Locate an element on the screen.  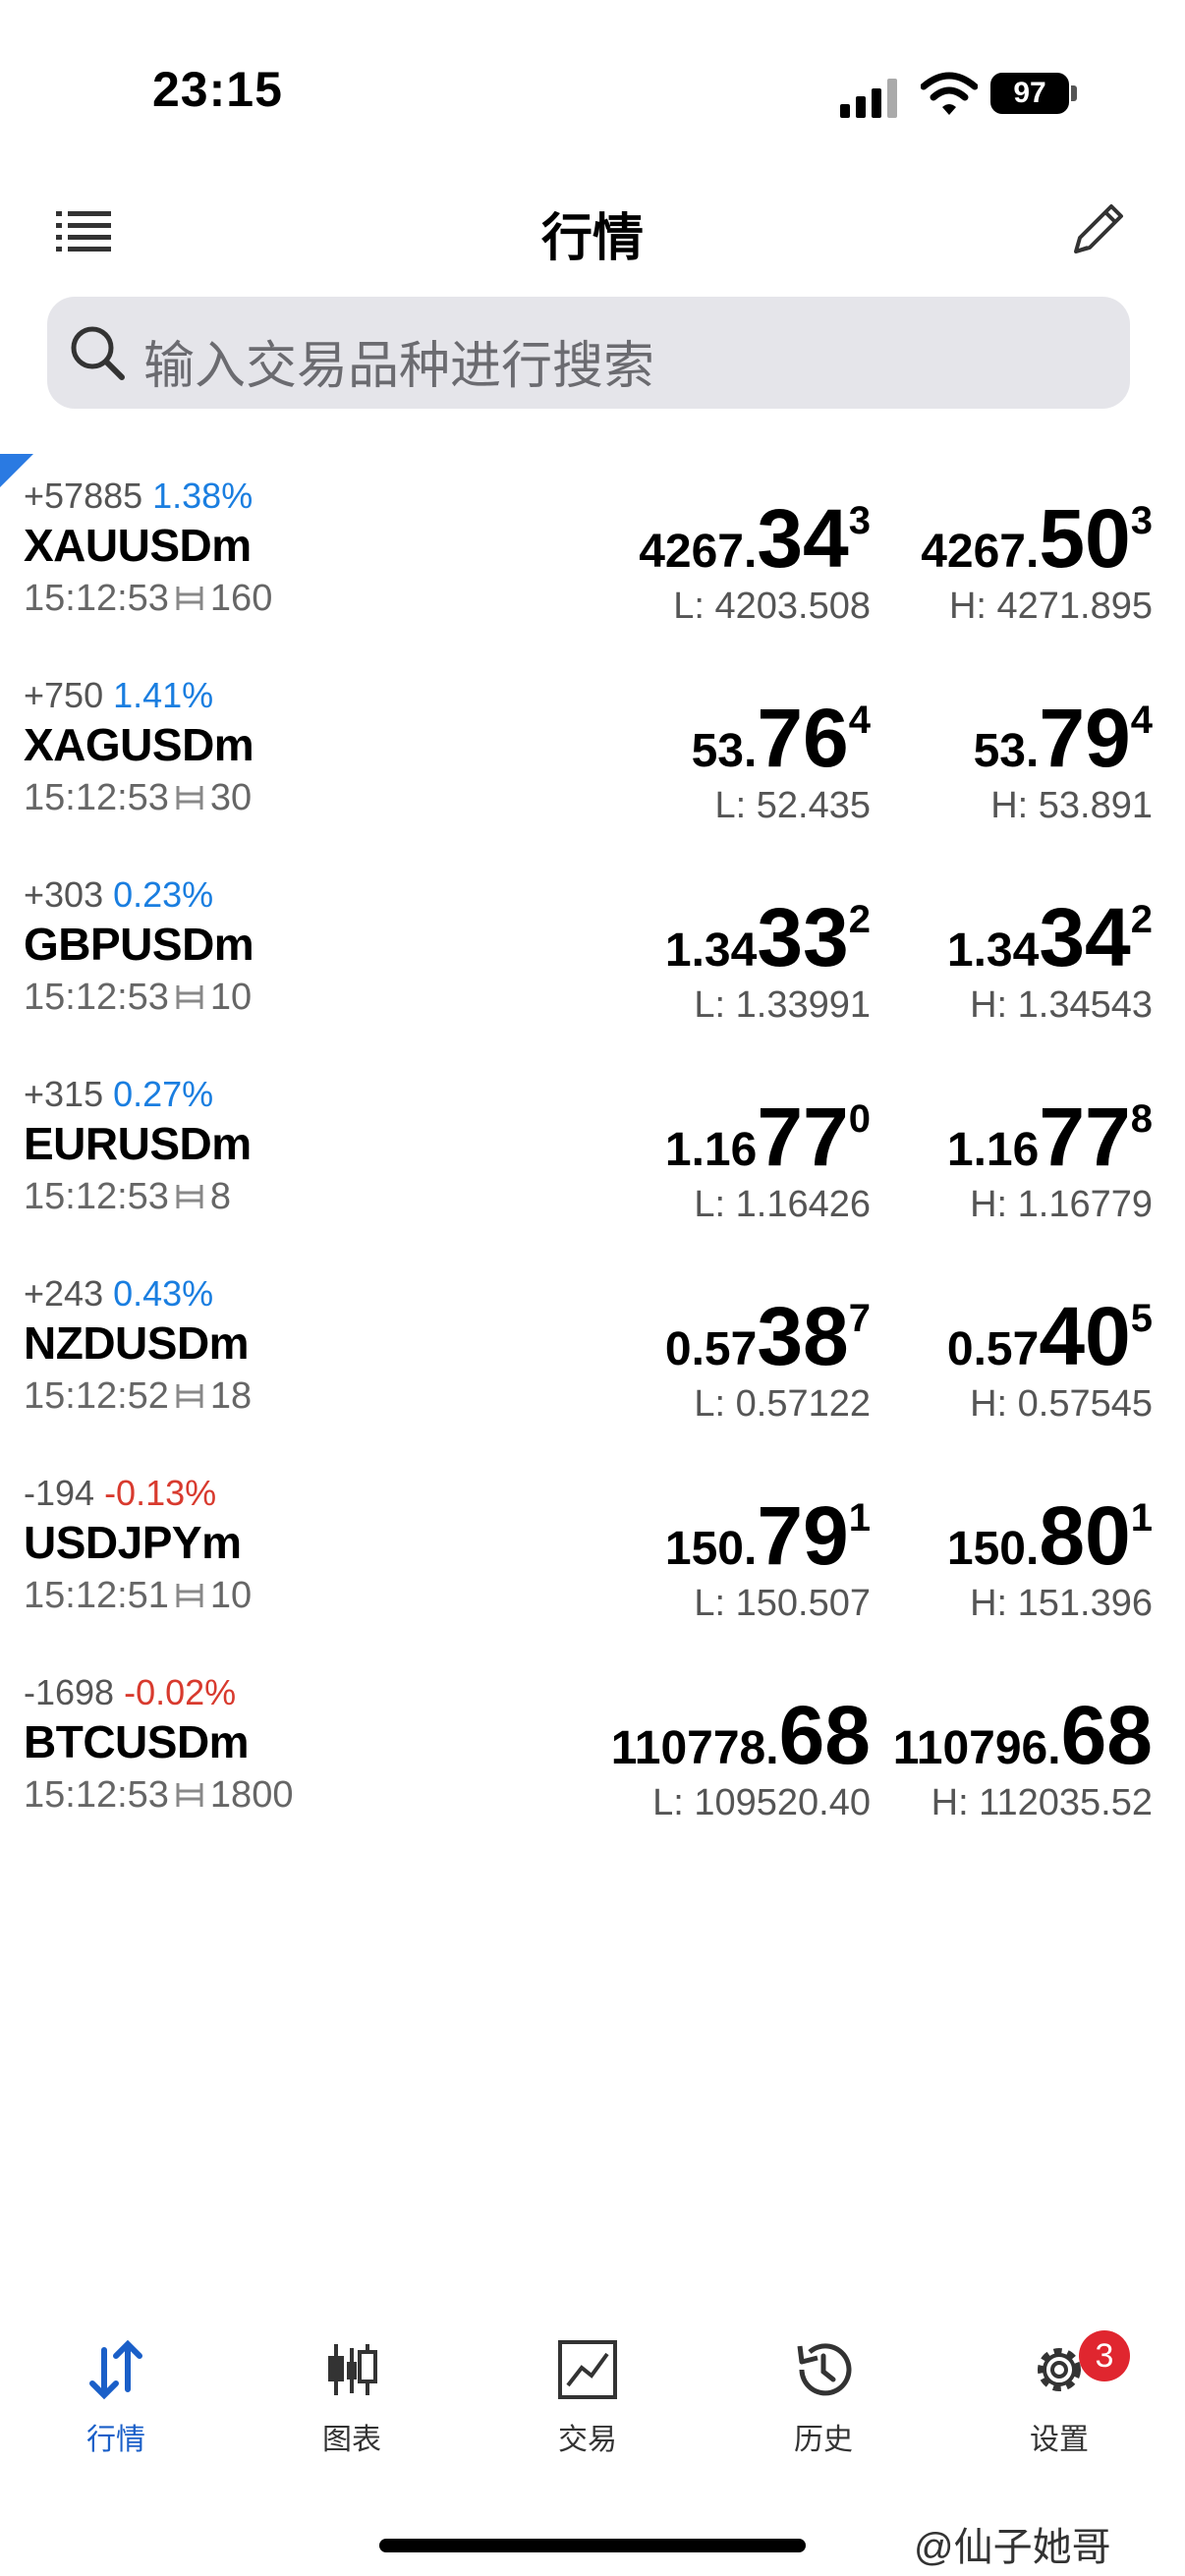
change-value: -194 is located at coordinates (60, 1493).